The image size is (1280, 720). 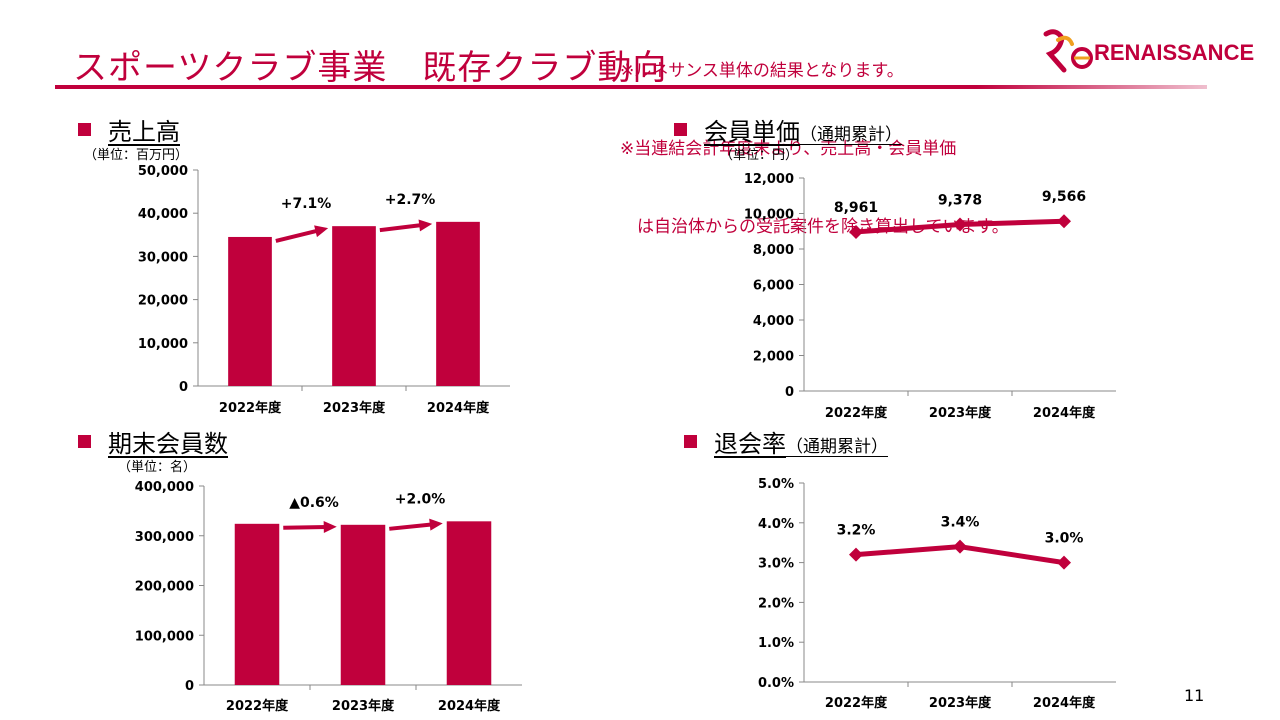 I want to click on data-label: 3.2%, so click(x=856, y=531).